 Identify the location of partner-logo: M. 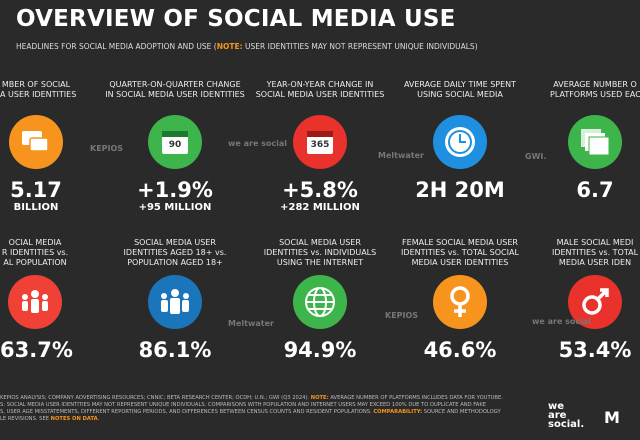
(612, 417).